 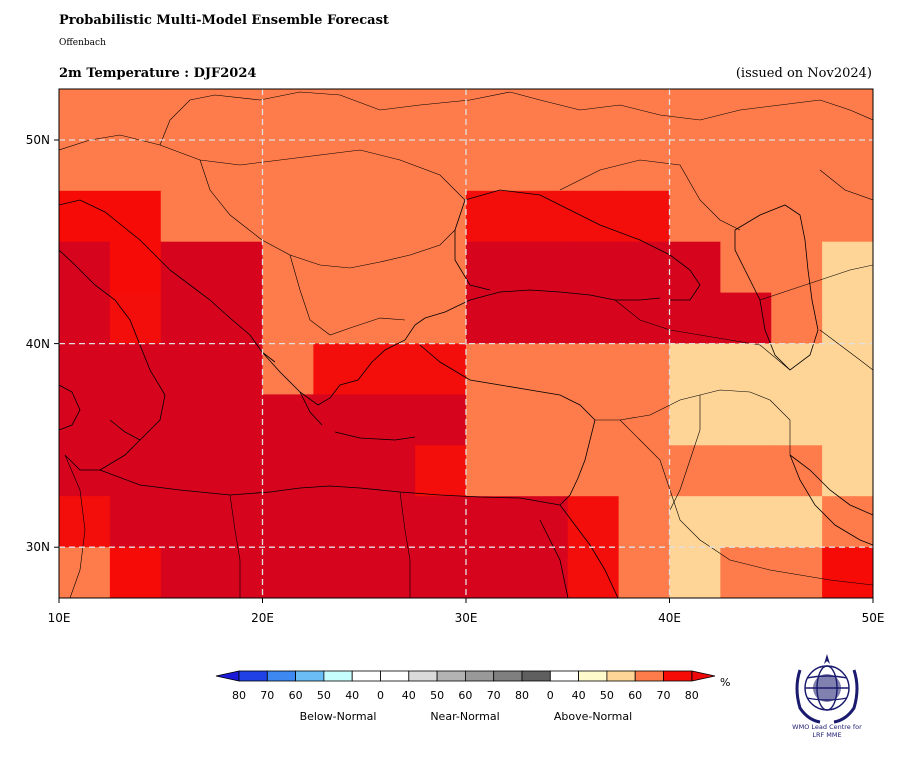 What do you see at coordinates (703, 676) in the screenshot?
I see `colorbar-right-arrow` at bounding box center [703, 676].